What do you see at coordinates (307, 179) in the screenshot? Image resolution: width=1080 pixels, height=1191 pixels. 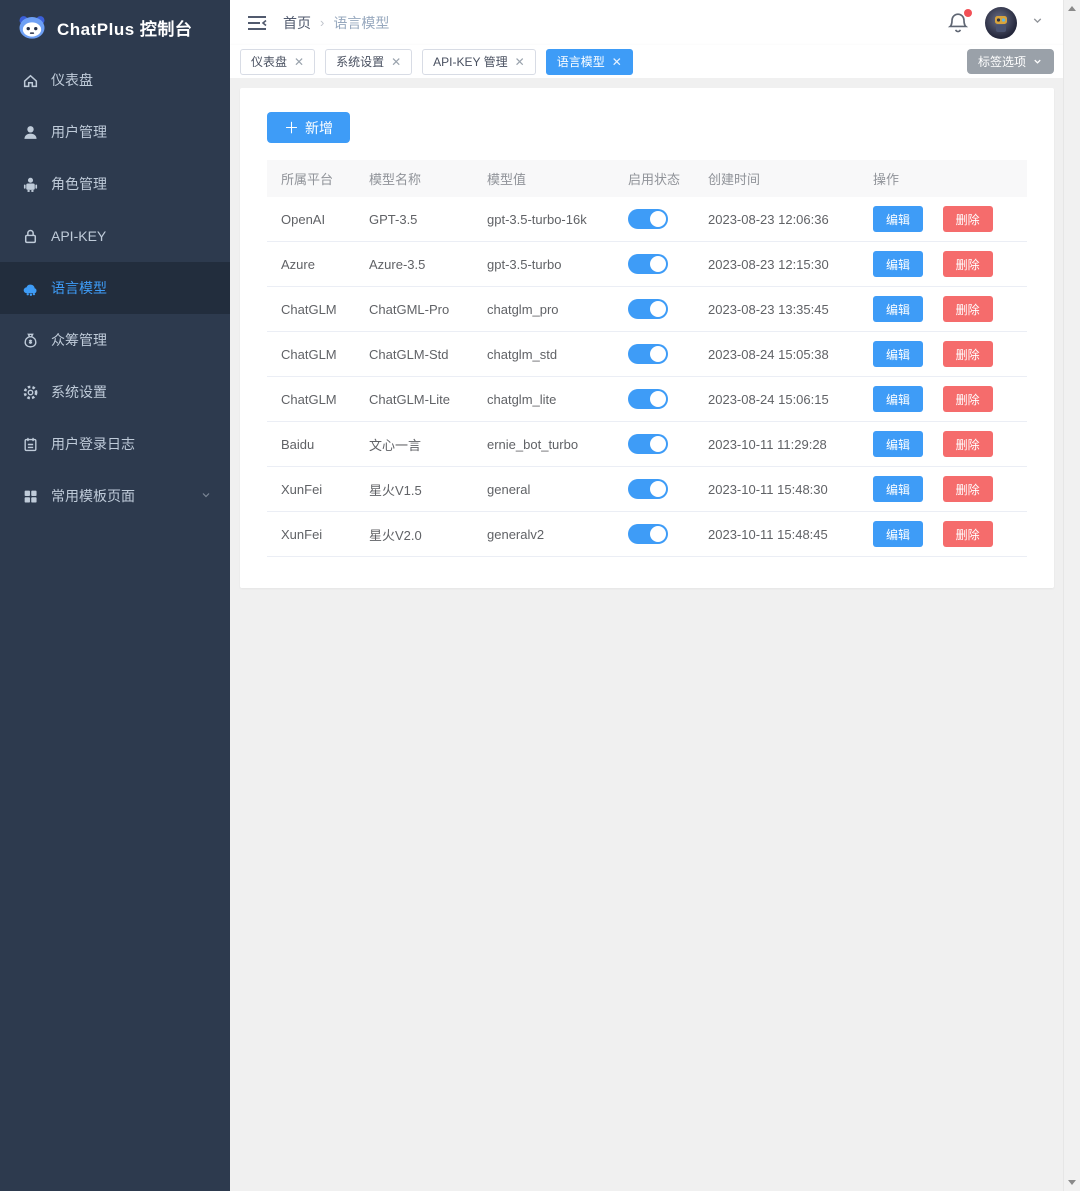 I see `column-header-platform: 所属平台` at bounding box center [307, 179].